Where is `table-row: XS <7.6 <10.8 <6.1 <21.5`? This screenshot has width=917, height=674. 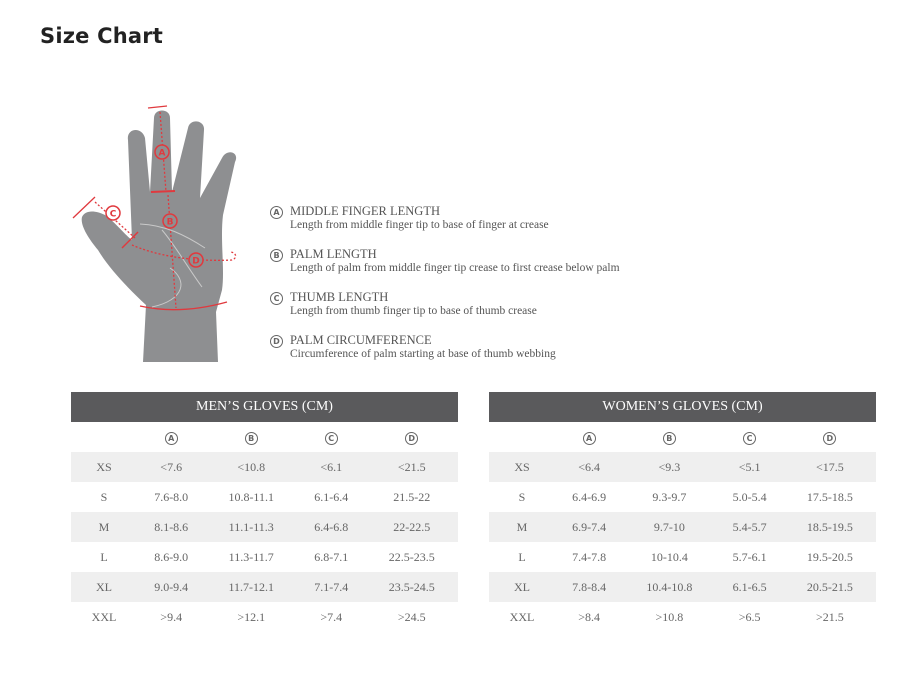 table-row: XS <7.6 <10.8 <6.1 <21.5 is located at coordinates (264, 467).